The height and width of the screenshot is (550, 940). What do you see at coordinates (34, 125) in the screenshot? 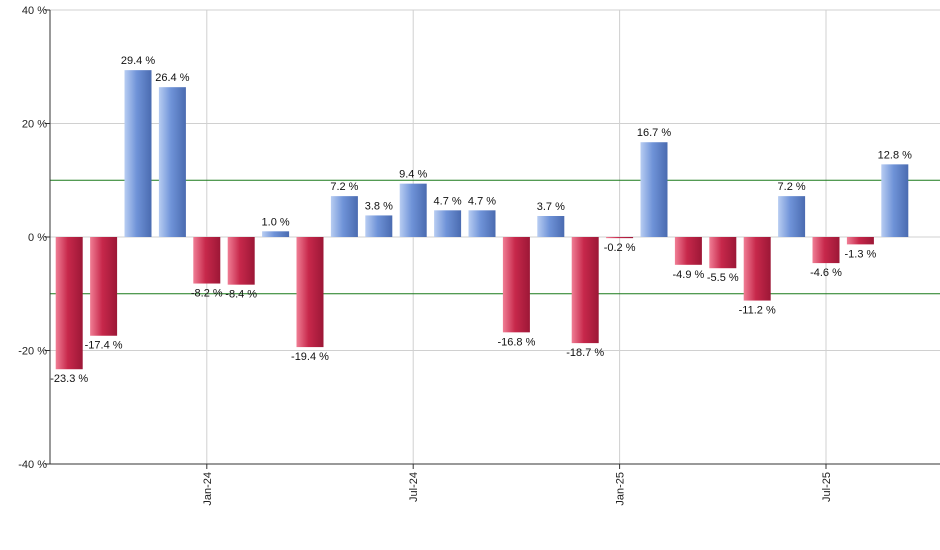
I see `y-tick-label: 20 %` at bounding box center [34, 125].